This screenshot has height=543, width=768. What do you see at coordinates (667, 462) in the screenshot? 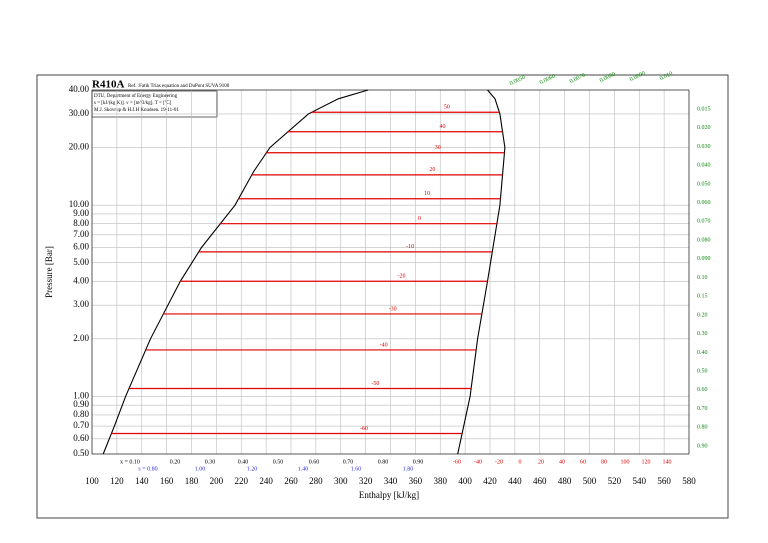
I see `temperature-label: 140` at bounding box center [667, 462].